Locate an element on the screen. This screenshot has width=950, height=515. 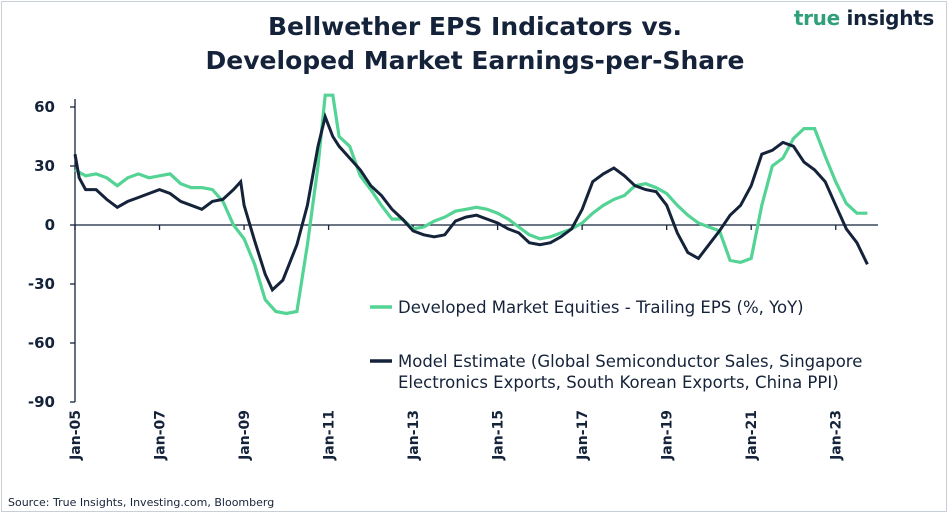
title-line-1: Bellwether EPS Indicators vs. is located at coordinates (474, 26).